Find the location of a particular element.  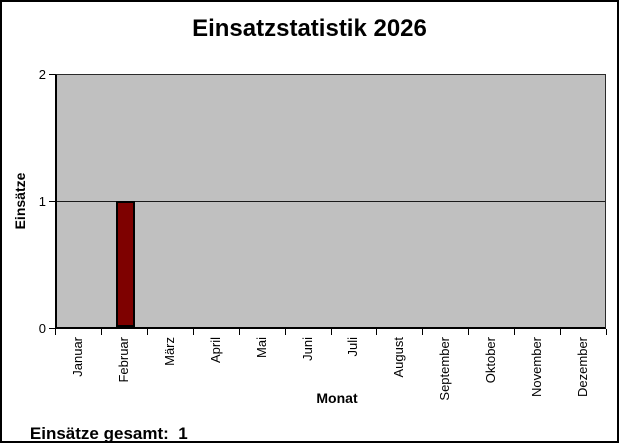

footer-total-text: Einsätze gesamt: 1 is located at coordinates (99, 423).